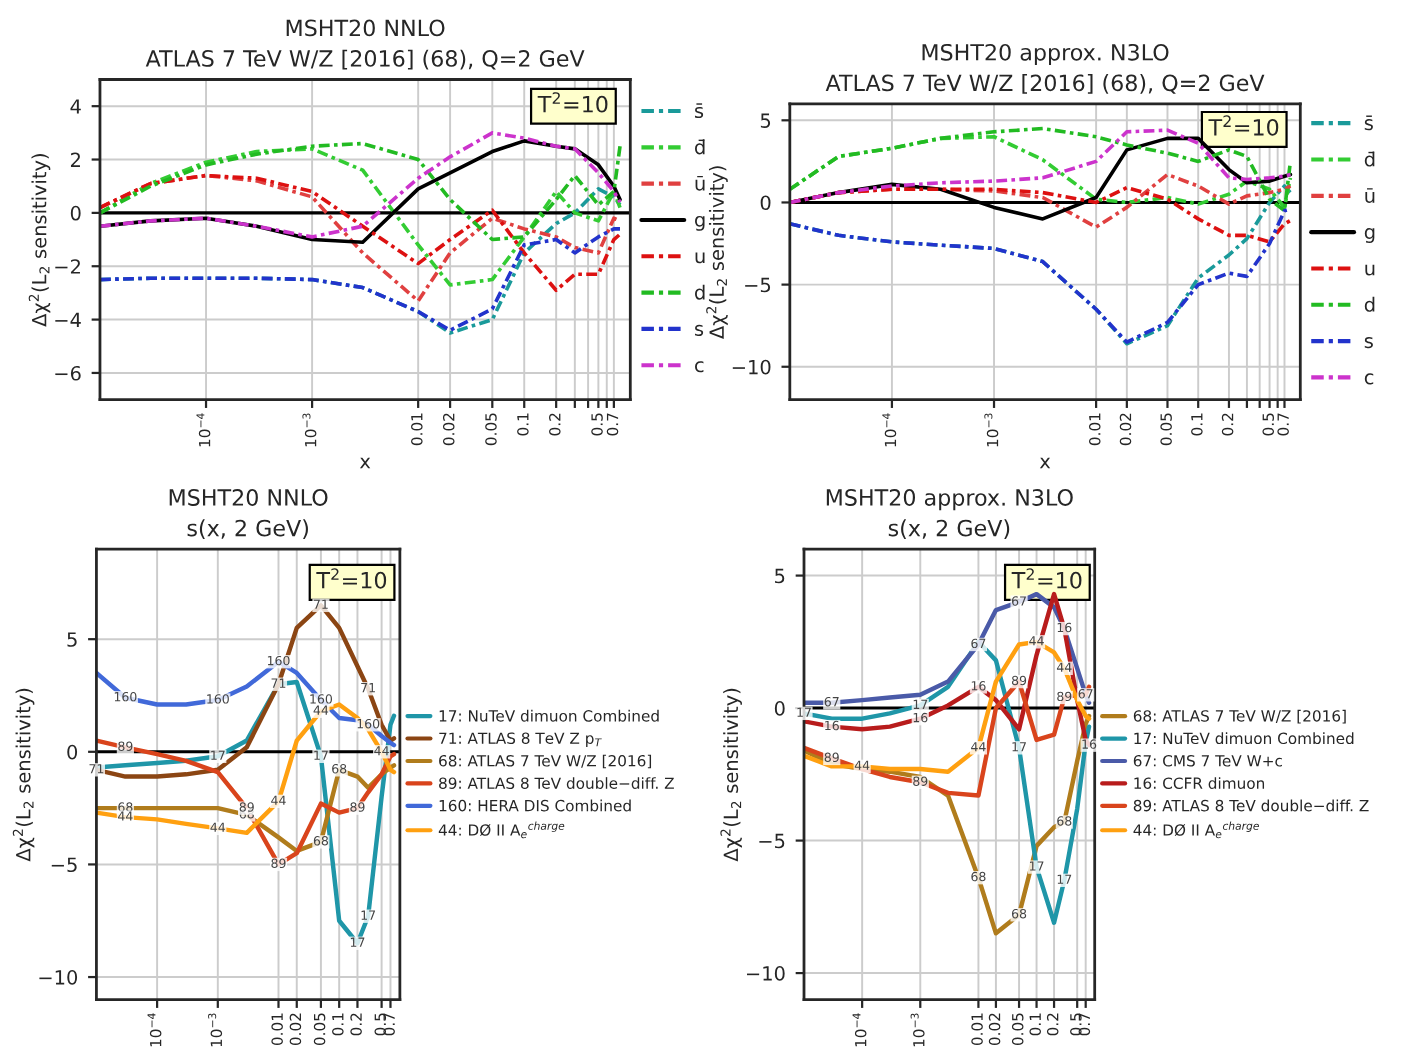 This screenshot has height=1060, width=1418. What do you see at coordinates (75, 106) in the screenshot?
I see `y-tick-label: 4` at bounding box center [75, 106].